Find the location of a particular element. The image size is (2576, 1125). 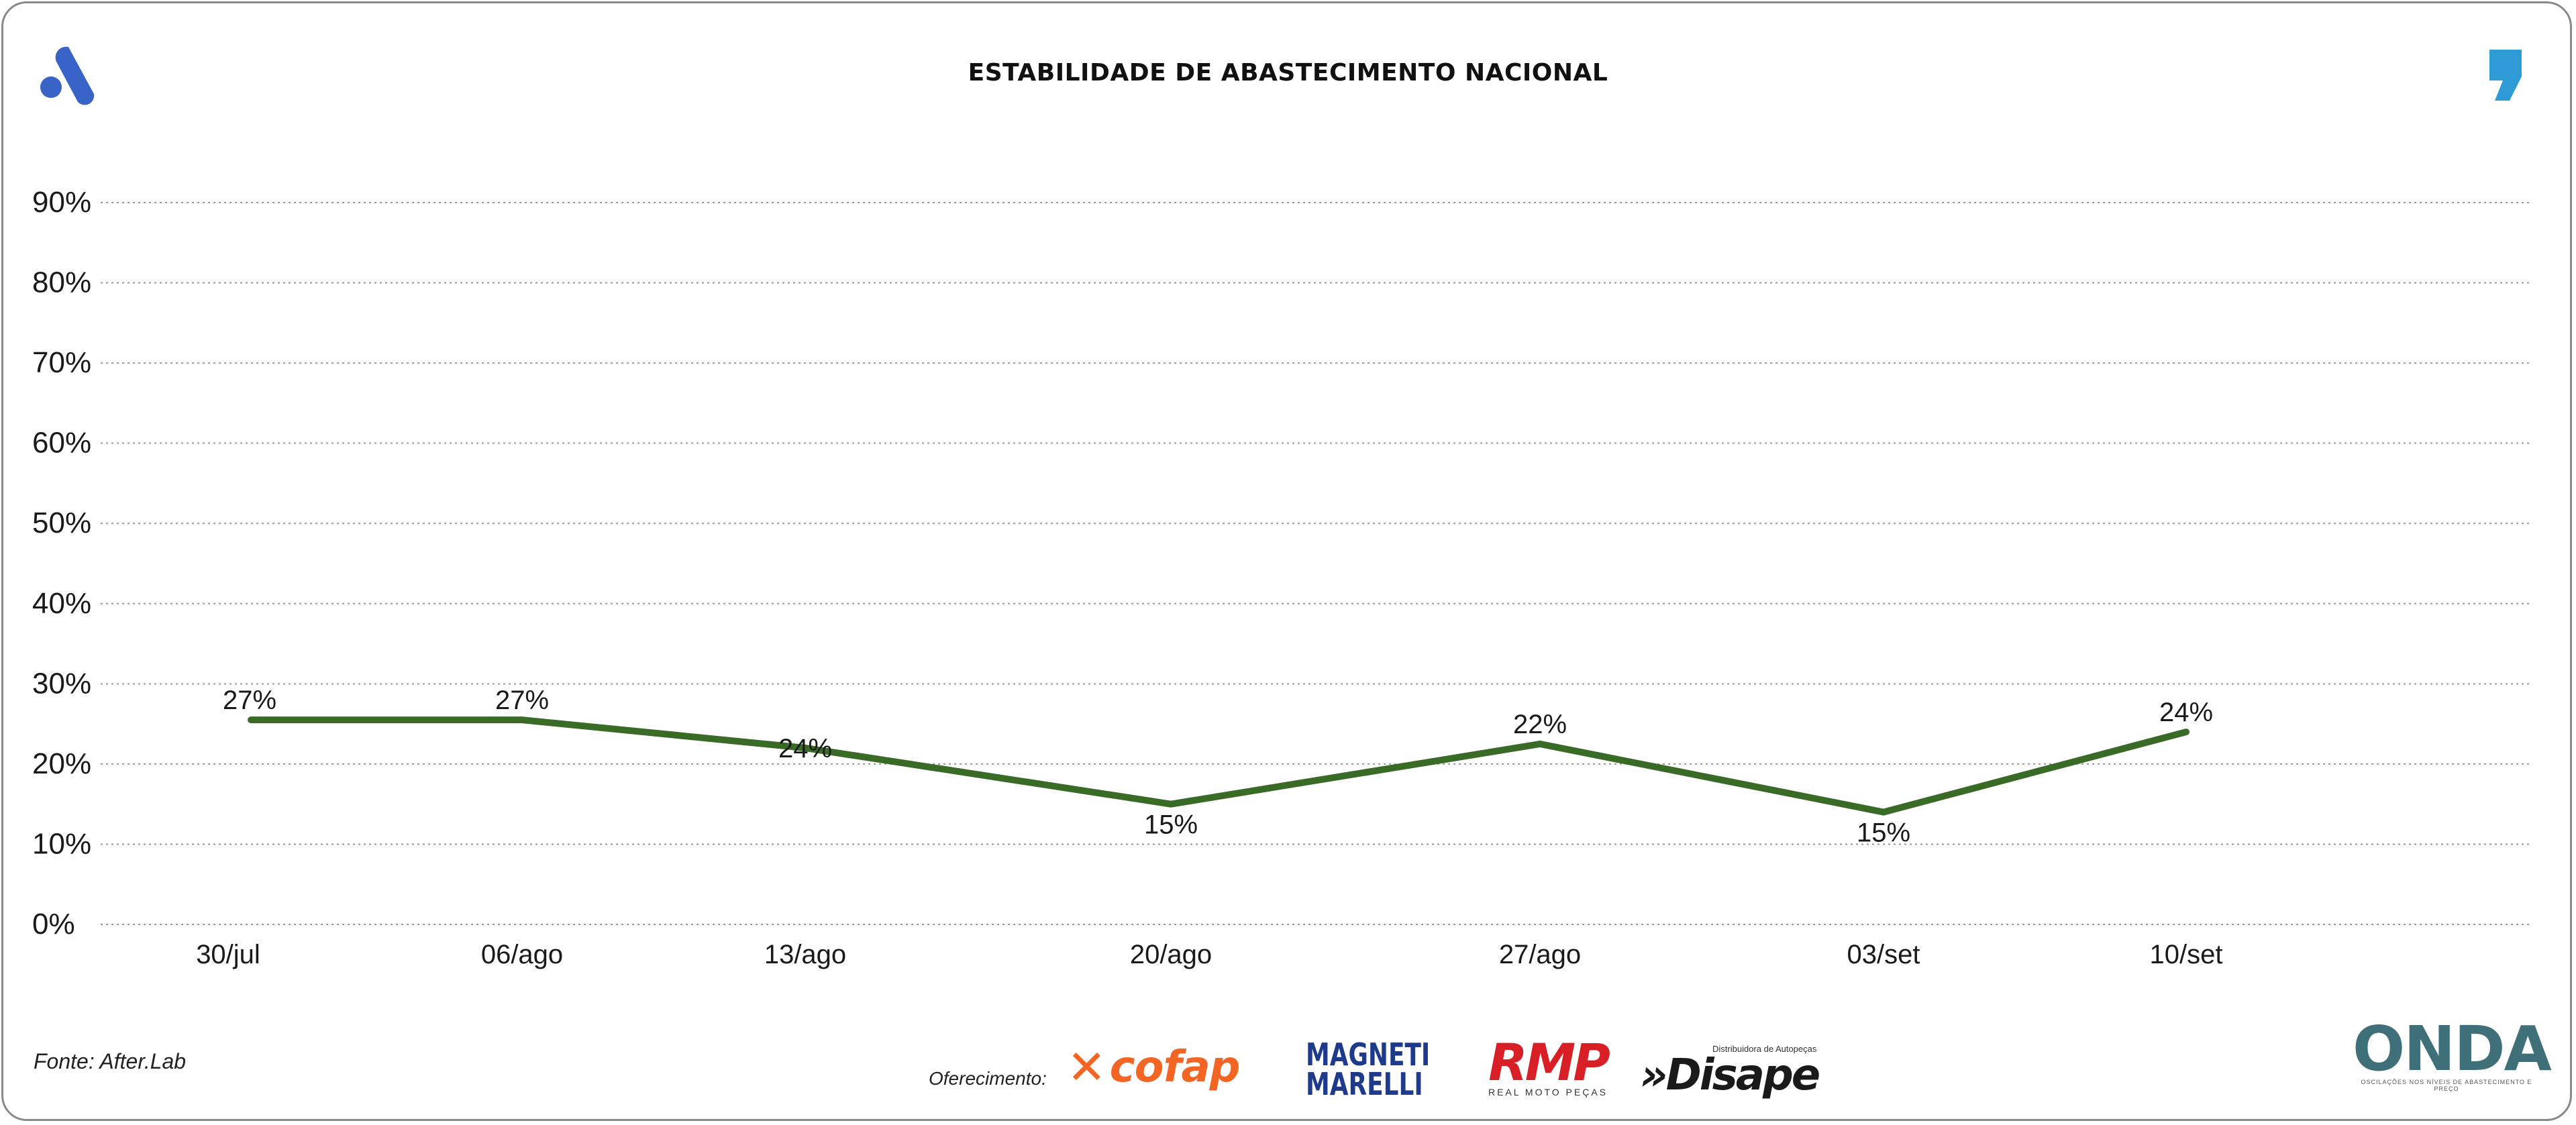

cofap-logo: ✕ cofap is located at coordinates (1154, 1067).